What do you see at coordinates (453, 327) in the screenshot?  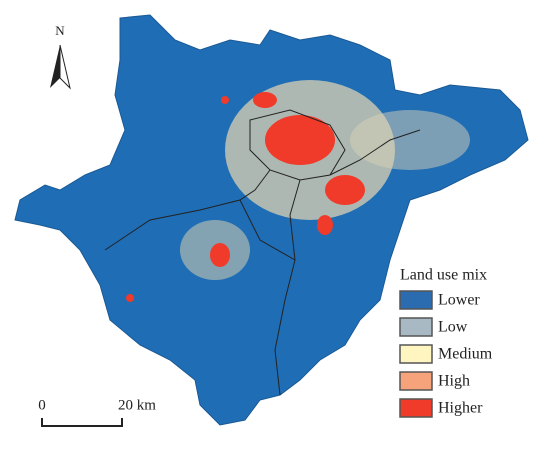 I see `legend-label: Low` at bounding box center [453, 327].